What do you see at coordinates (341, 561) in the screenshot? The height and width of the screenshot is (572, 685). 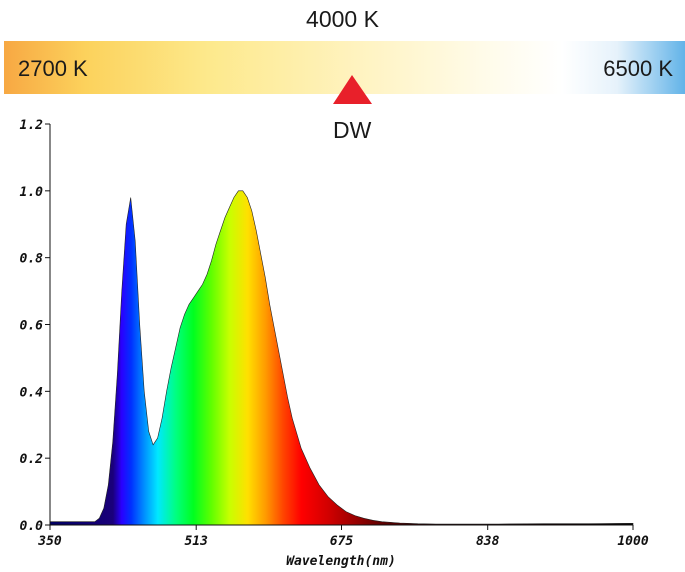 I see `x-axis-title: Wavelength(nm)` at bounding box center [341, 561].